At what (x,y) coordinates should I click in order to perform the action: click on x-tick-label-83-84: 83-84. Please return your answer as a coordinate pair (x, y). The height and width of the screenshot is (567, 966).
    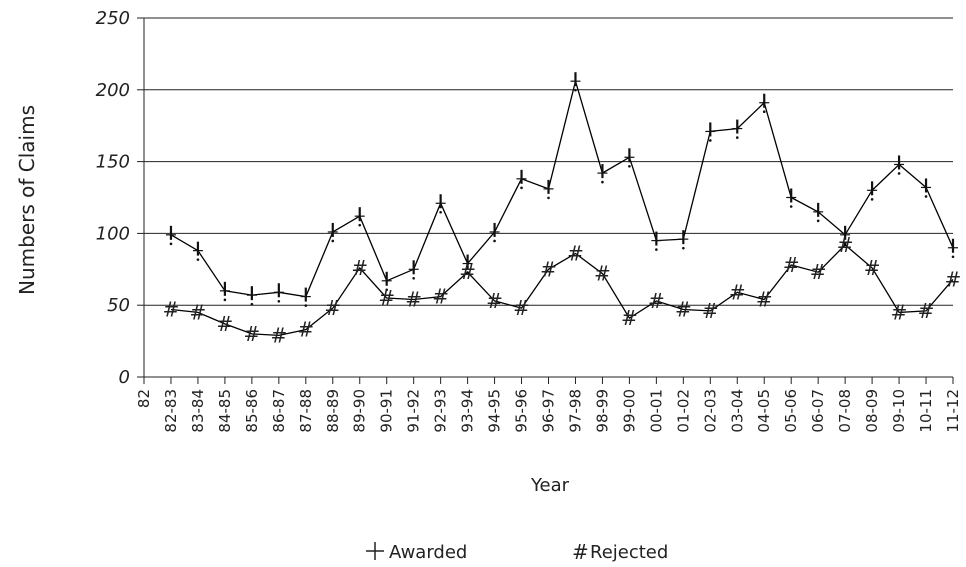
    Looking at the image, I should click on (198, 411).